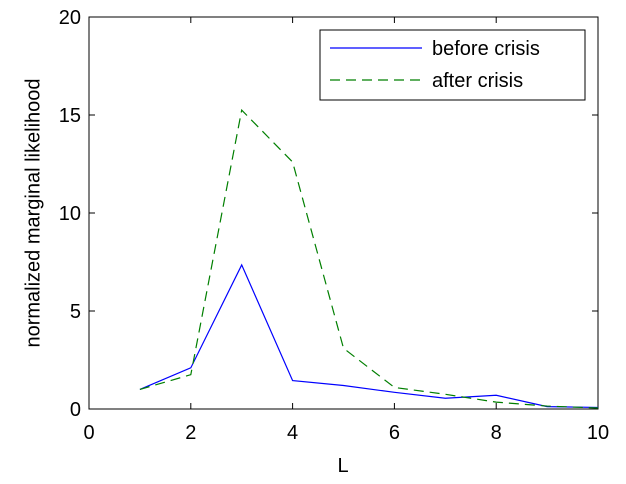 Image resolution: width=626 pixels, height=484 pixels. What do you see at coordinates (292, 433) in the screenshot?
I see `x-tick-label: 4` at bounding box center [292, 433].